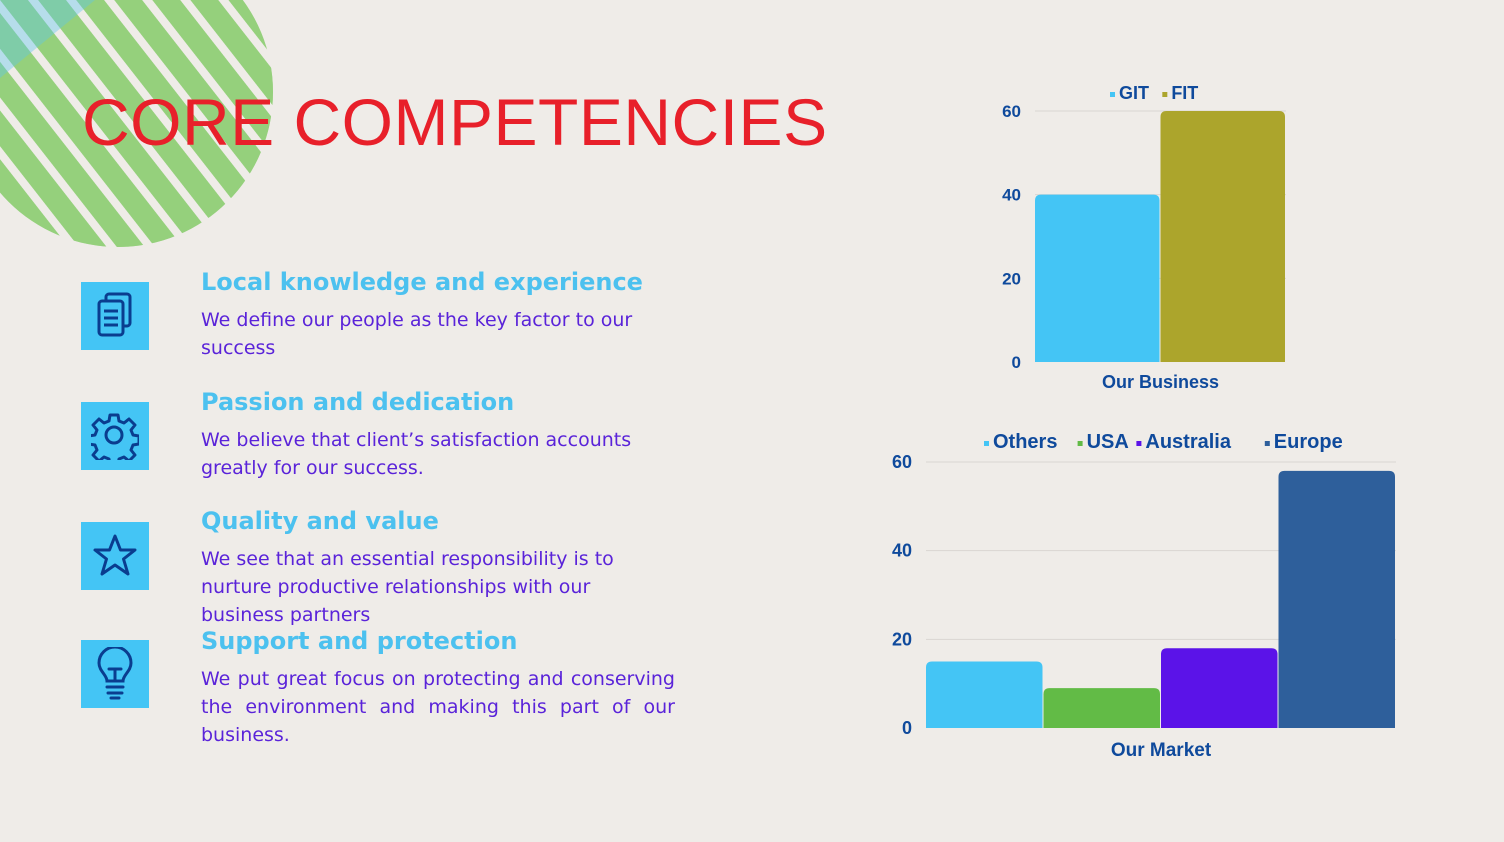 Image resolution: width=1504 pixels, height=842 pixels. I want to click on bar-others, so click(984, 694).